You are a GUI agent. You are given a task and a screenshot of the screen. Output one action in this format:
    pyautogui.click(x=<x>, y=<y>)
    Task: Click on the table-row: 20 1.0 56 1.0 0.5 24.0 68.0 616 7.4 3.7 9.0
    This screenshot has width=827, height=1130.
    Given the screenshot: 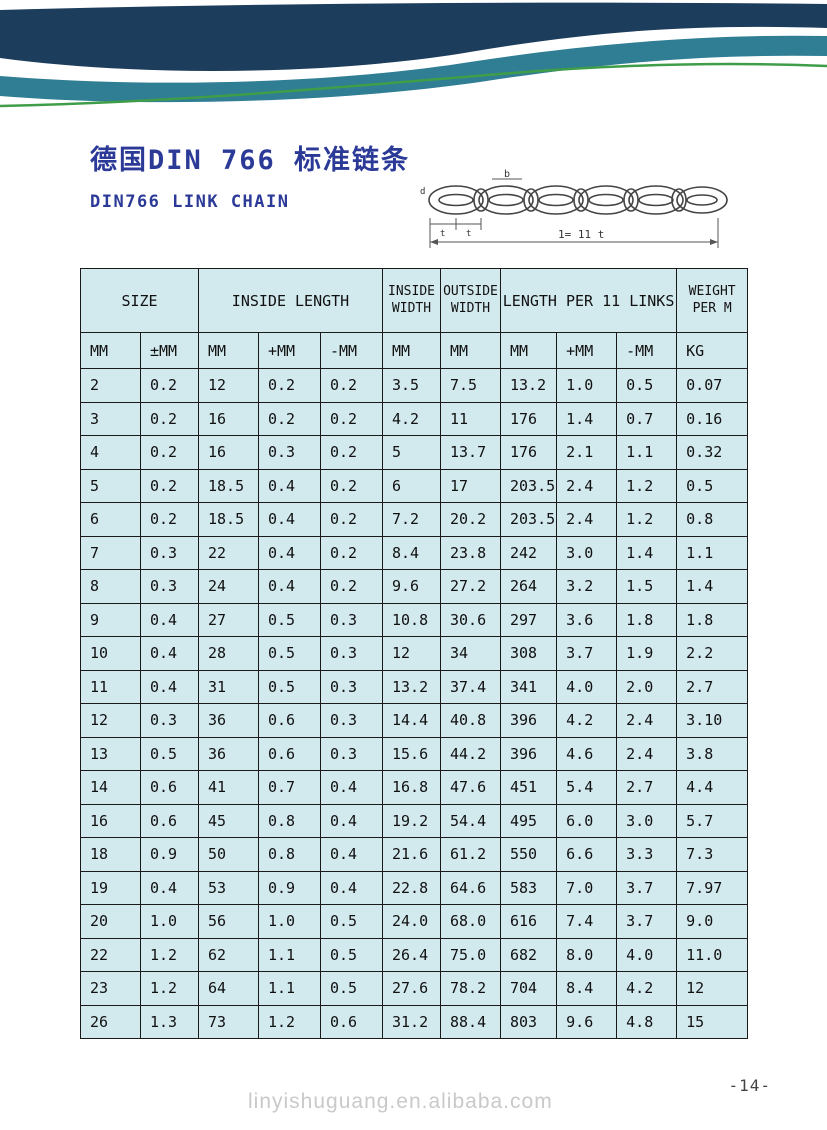 What is the action you would take?
    pyautogui.click(x=414, y=921)
    